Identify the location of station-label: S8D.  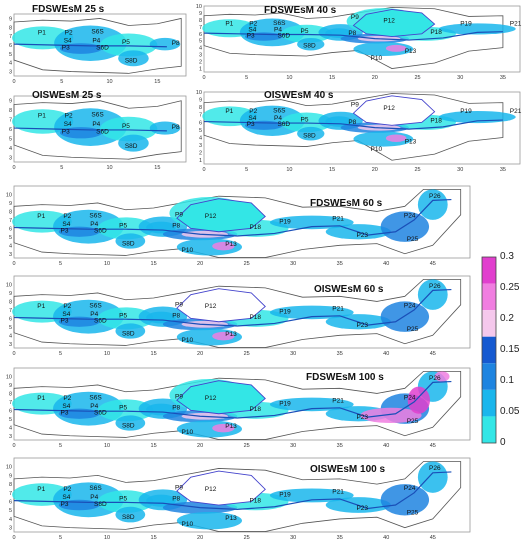
(309, 46).